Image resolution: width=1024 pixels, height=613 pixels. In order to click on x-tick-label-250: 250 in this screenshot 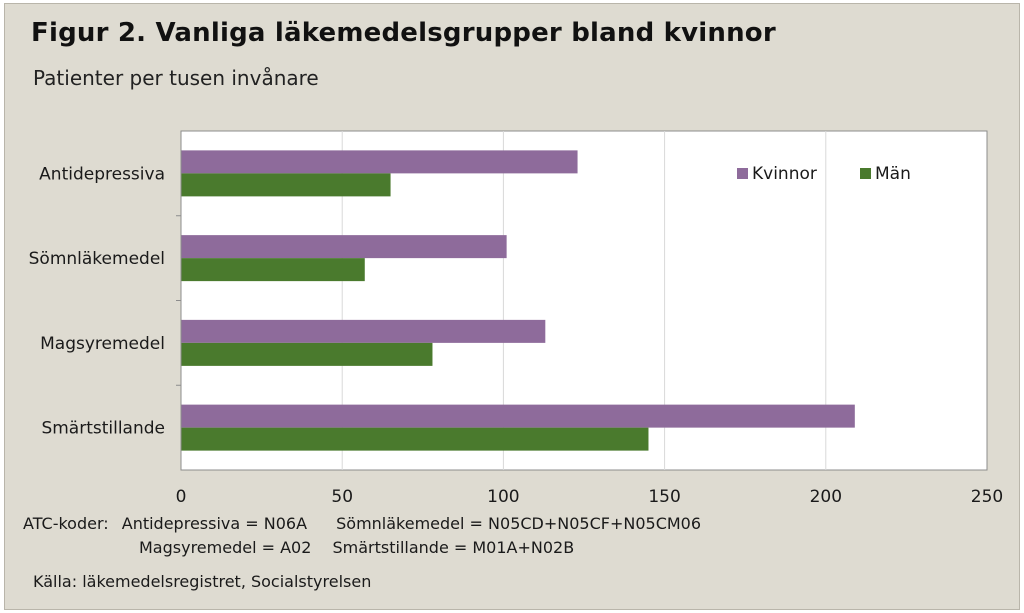, I will do `click(987, 497)`.